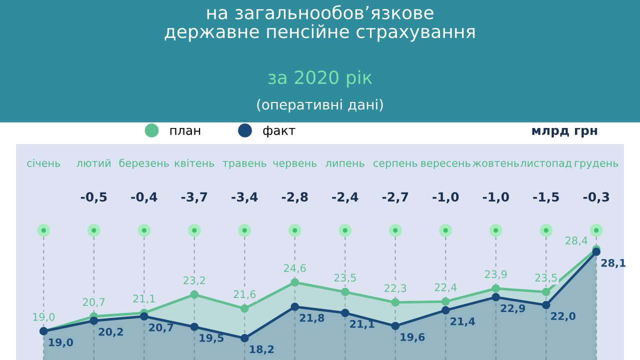  What do you see at coordinates (144, 198) in the screenshot?
I see `text: -0,4` at bounding box center [144, 198].